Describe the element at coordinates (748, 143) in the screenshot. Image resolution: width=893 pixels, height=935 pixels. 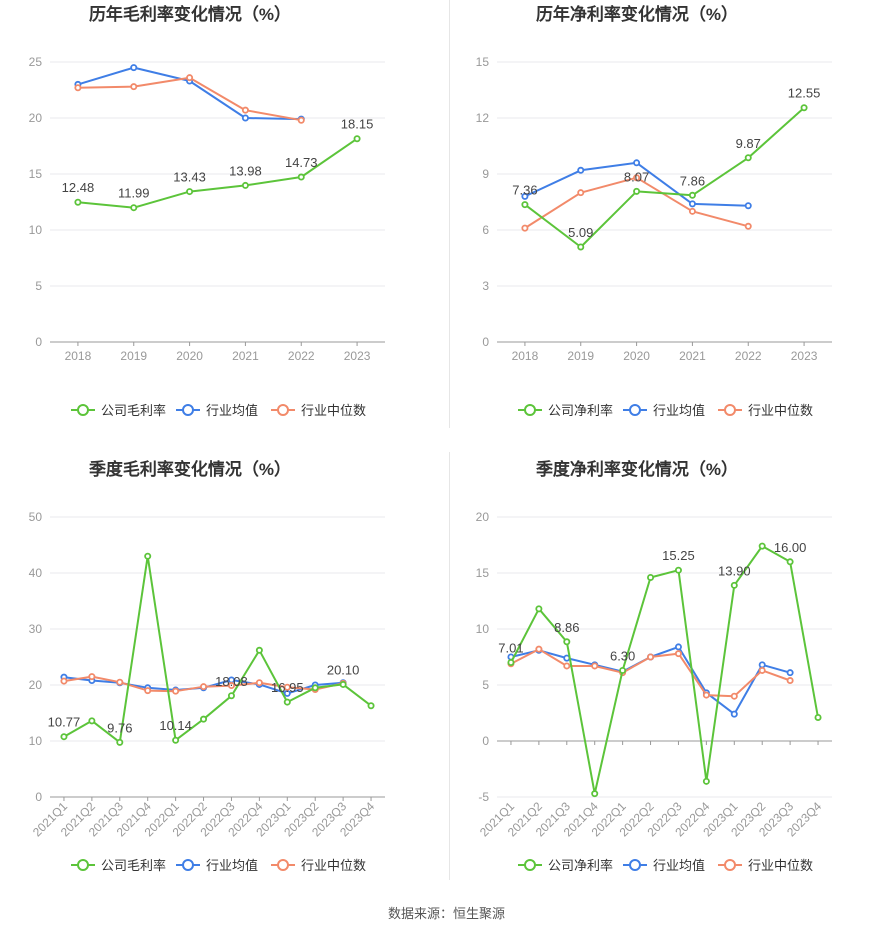
I see `data-label: 9.87` at that location.